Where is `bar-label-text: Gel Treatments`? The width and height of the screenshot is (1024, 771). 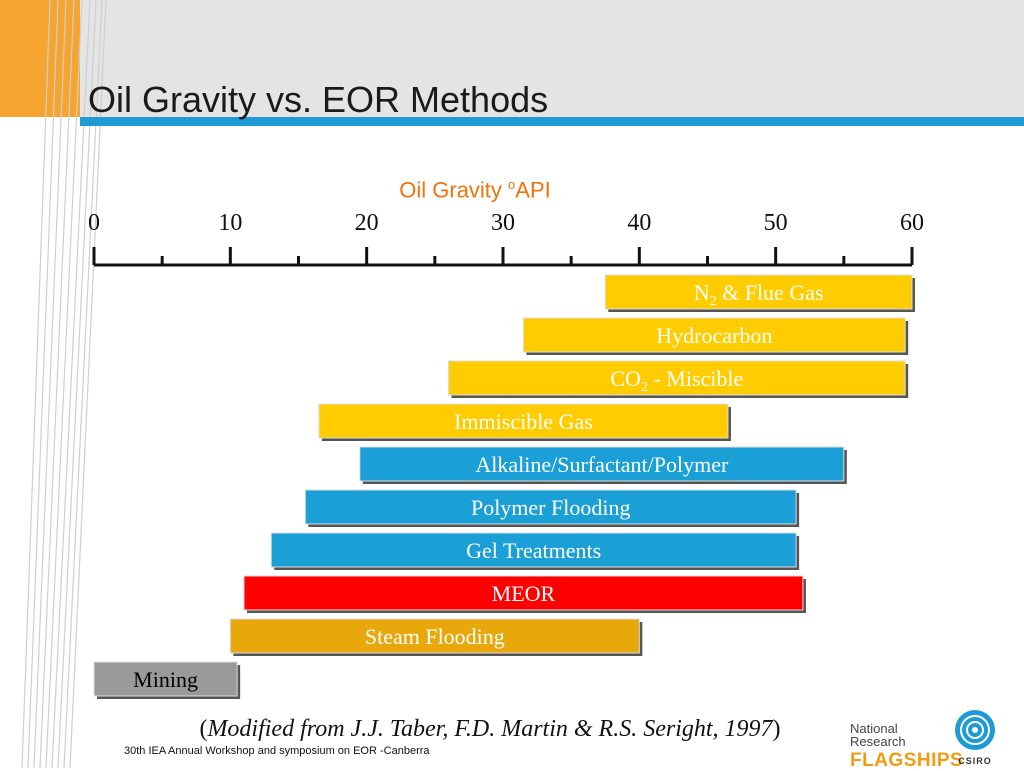
bar-label-text: Gel Treatments is located at coordinates (533, 550).